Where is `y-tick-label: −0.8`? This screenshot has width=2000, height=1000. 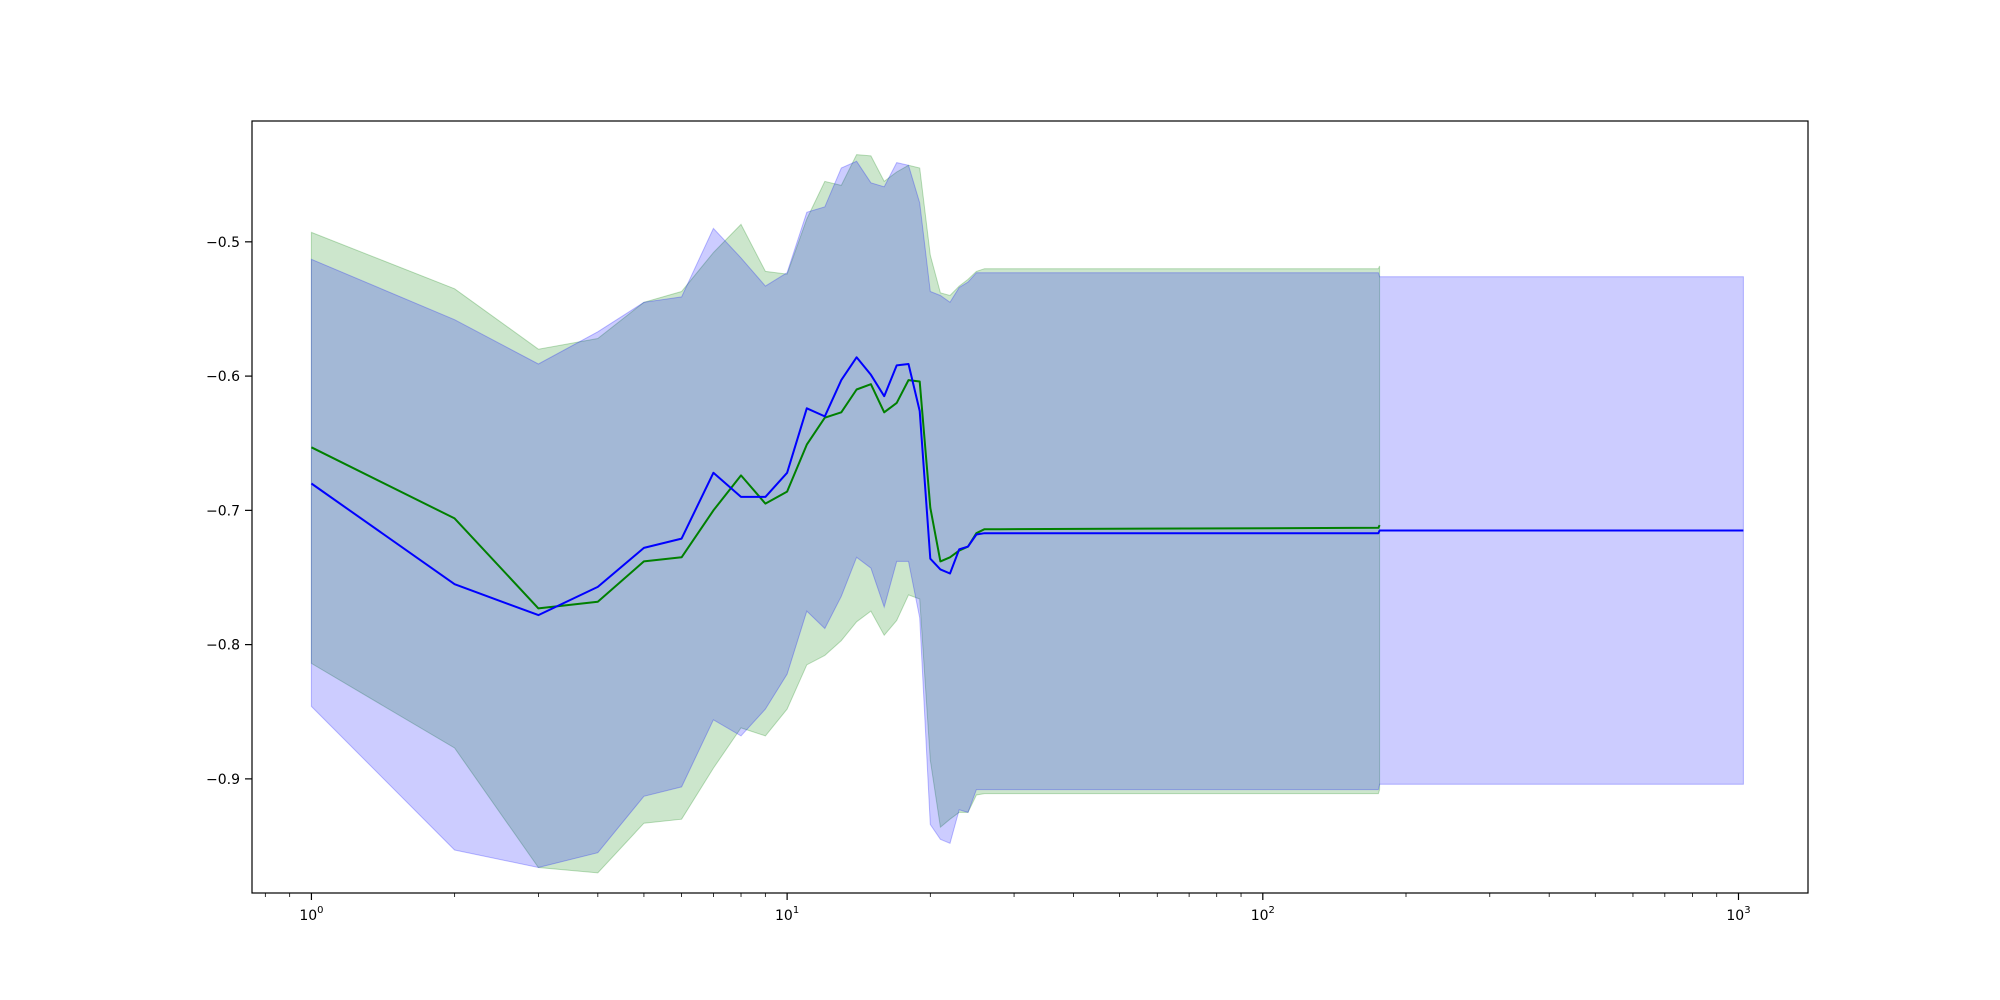
y-tick-label: −0.8 is located at coordinates (223, 646).